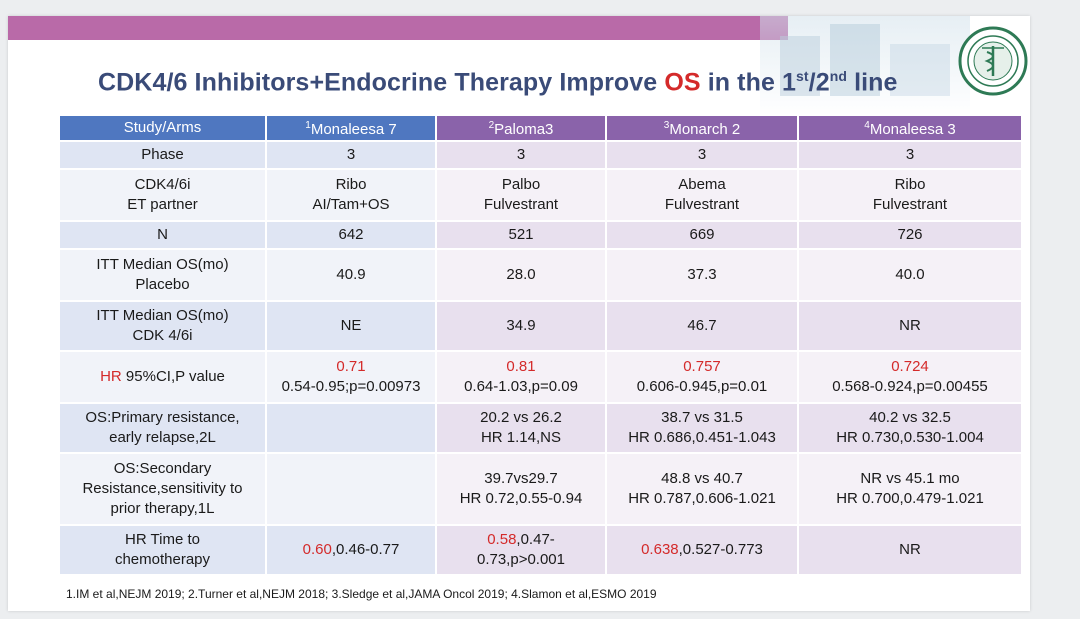 This screenshot has width=1080, height=619. Describe the element at coordinates (702, 489) in the screenshot. I see `table-cell: 48.8 vs 40.7 HR 0.787,0.606-1.021` at that location.